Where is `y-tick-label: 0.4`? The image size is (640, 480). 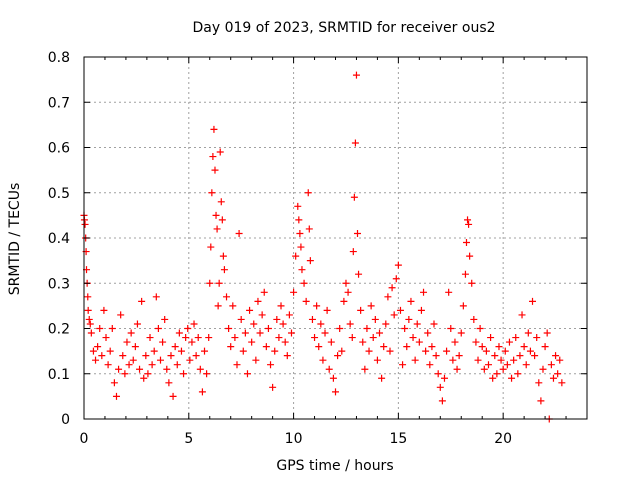 y-tick-label: 0.4 is located at coordinates (59, 239).